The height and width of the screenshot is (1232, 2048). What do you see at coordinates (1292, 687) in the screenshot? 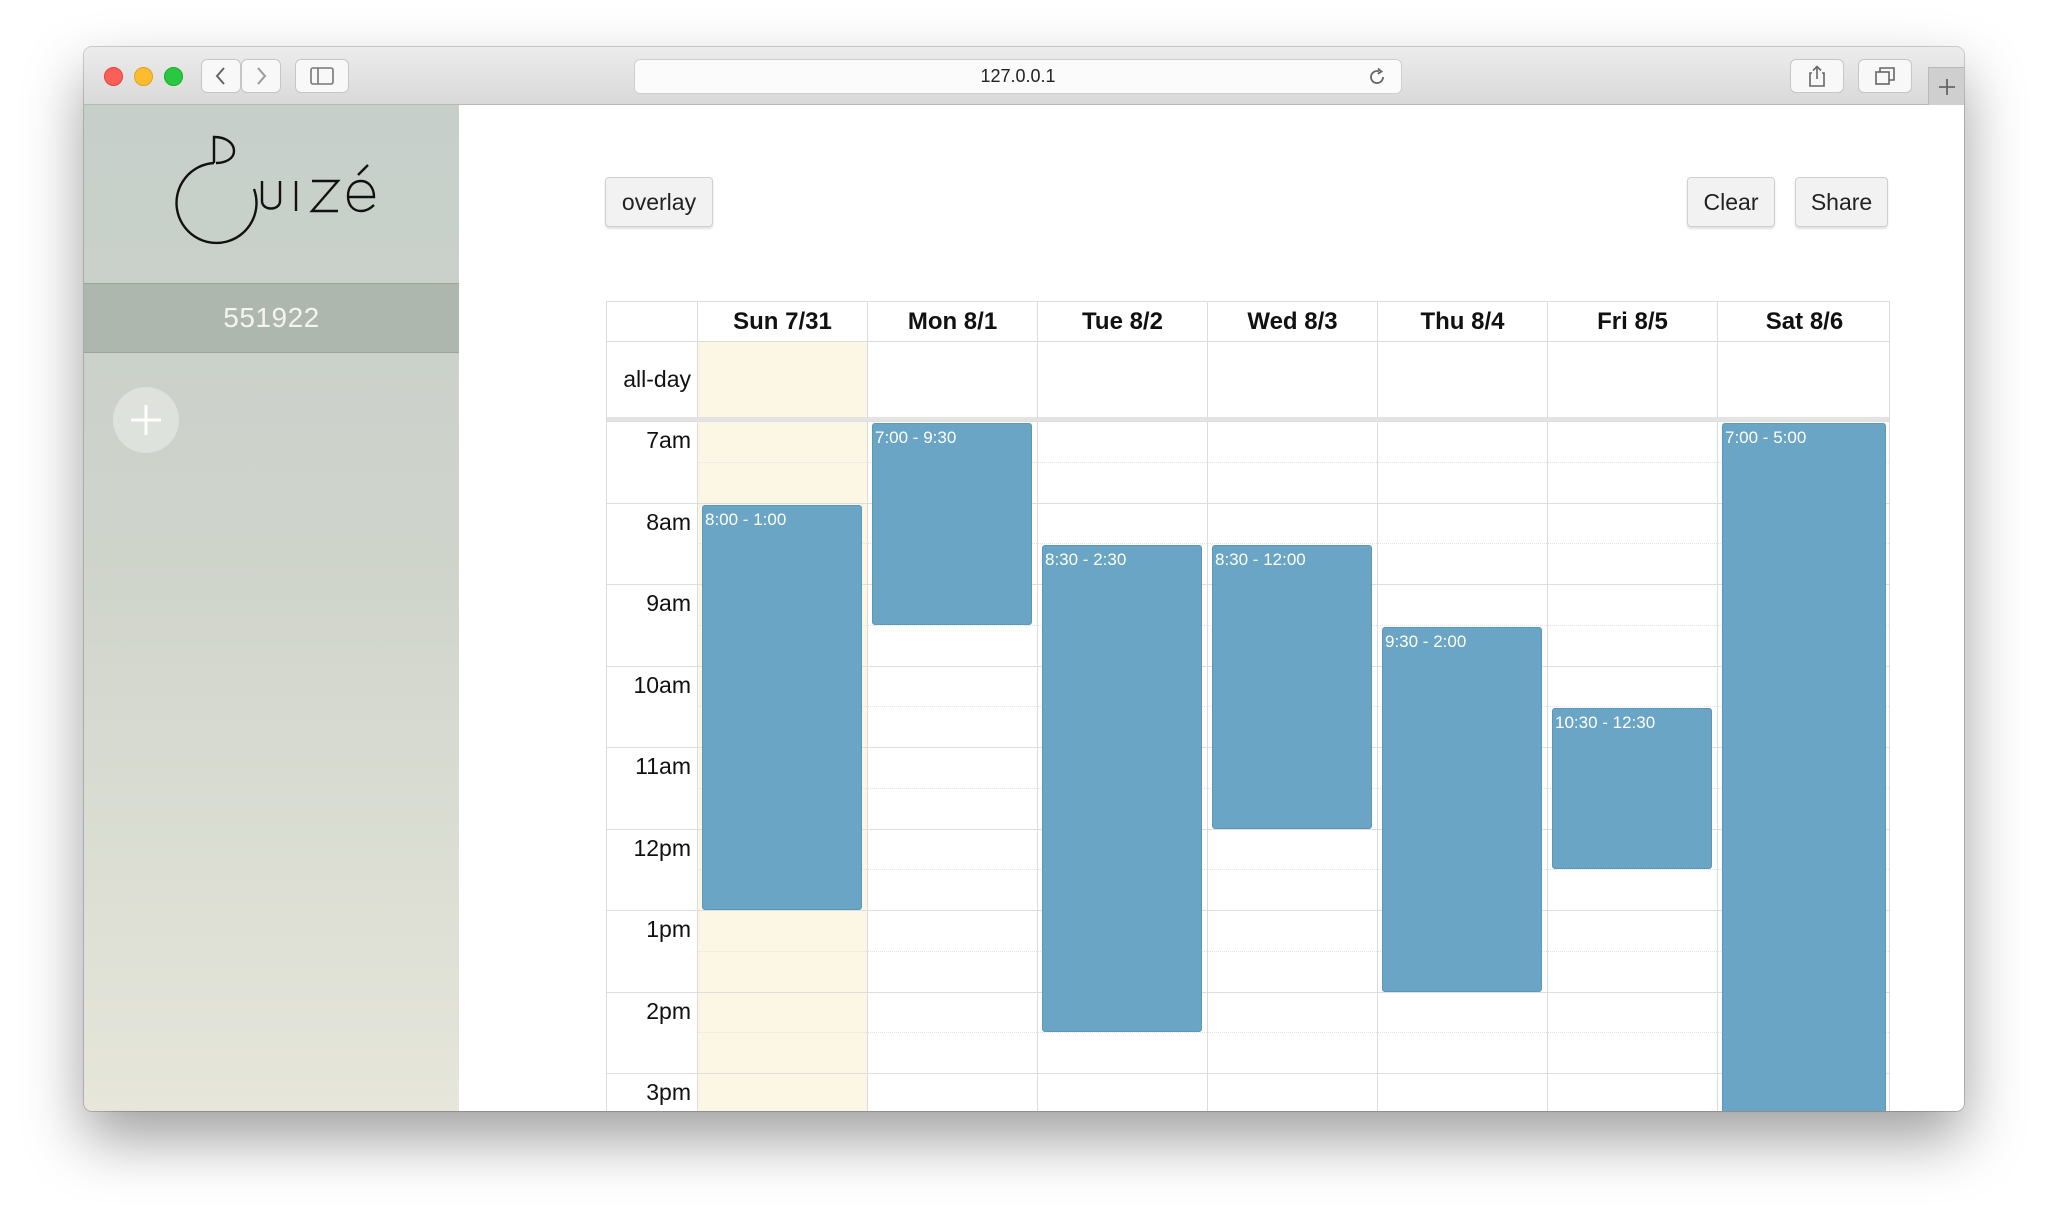
I see `calendar-event: 8:30 - 12:00` at bounding box center [1292, 687].